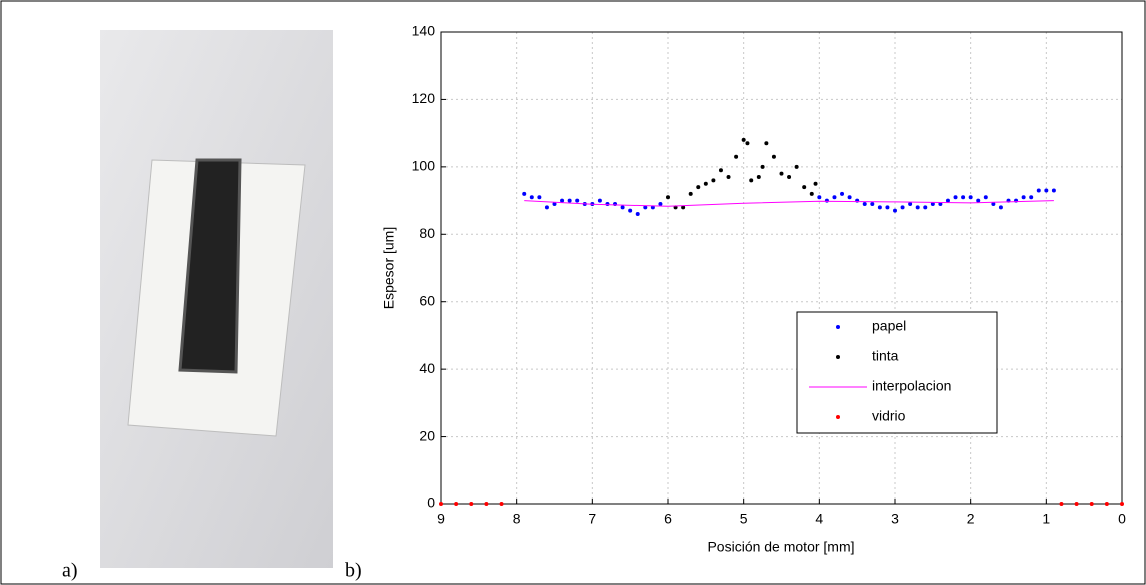 This screenshot has height=585, width=1146. What do you see at coordinates (427, 435) in the screenshot?
I see `y-tick-label: 20` at bounding box center [427, 435].